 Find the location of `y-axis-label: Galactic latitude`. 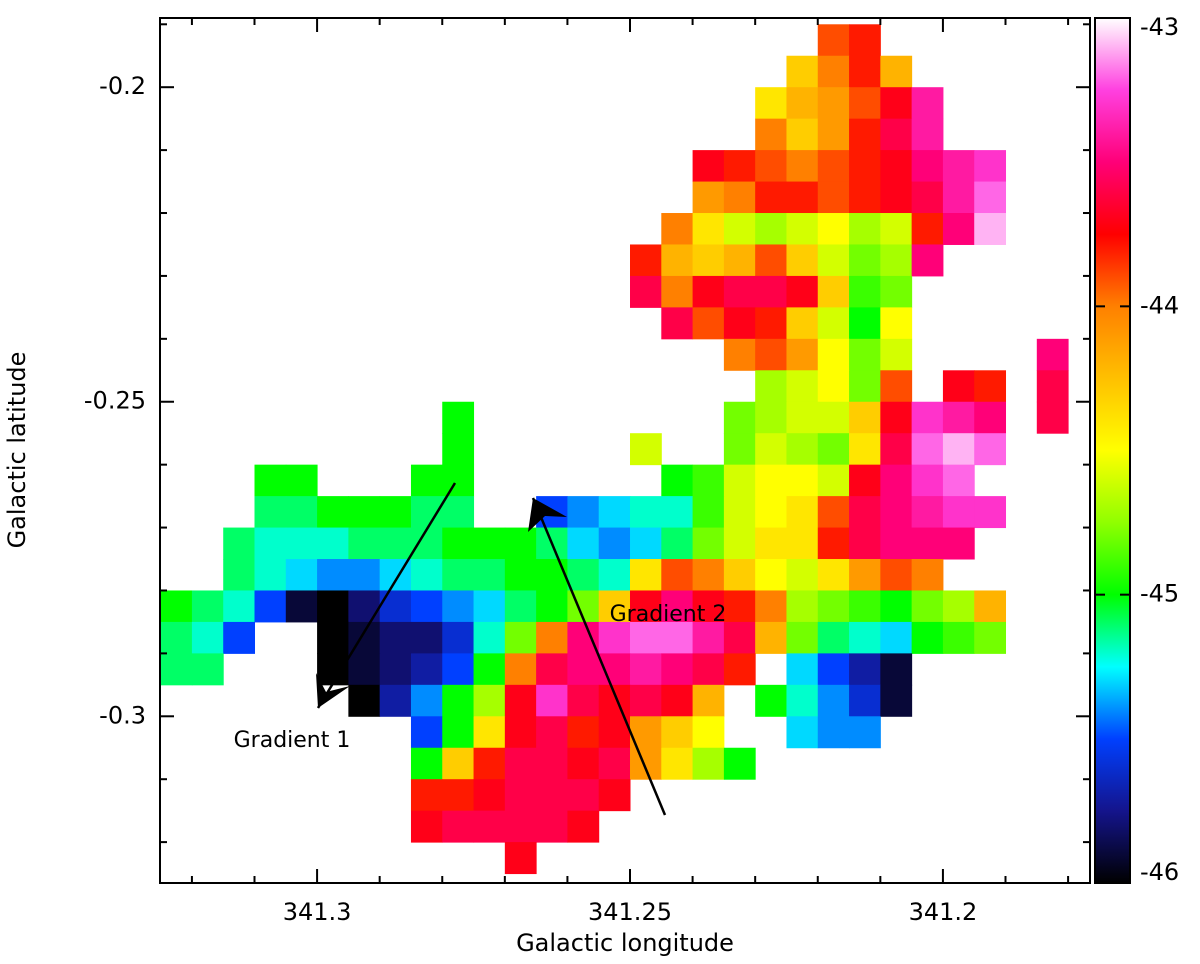

y-axis-label: Galactic latitude is located at coordinates (17, 450).